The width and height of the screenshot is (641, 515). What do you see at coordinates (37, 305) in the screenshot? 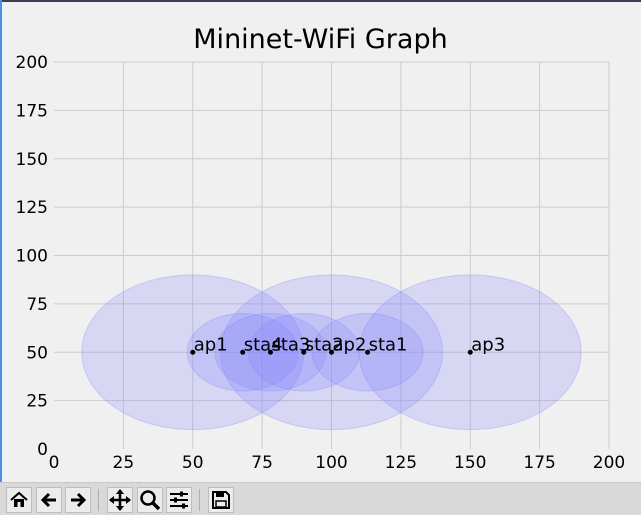
I see `y-tick-label: 75` at bounding box center [37, 305].